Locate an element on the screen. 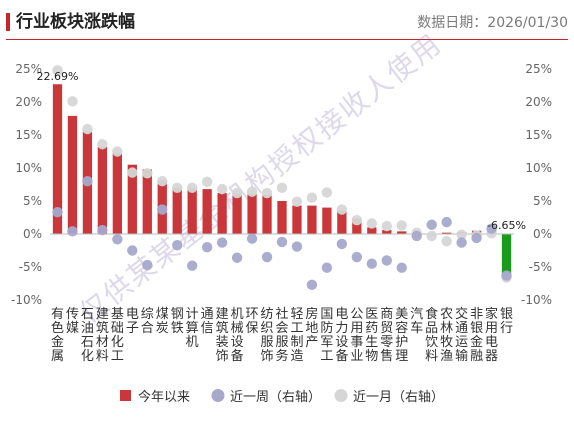 This screenshot has width=574, height=421. category-label-char: 造 is located at coordinates (296, 356).